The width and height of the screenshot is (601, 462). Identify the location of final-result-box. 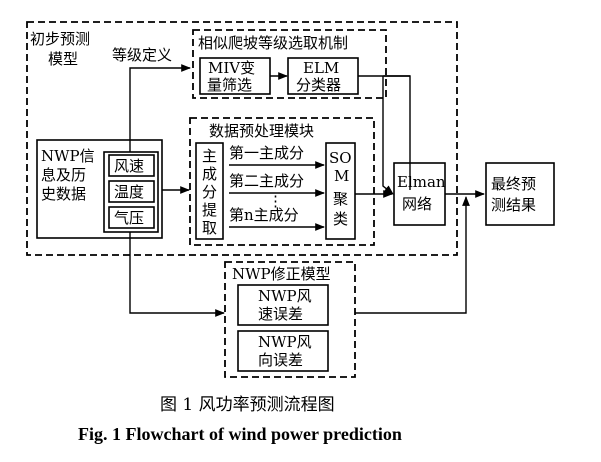
(520, 194).